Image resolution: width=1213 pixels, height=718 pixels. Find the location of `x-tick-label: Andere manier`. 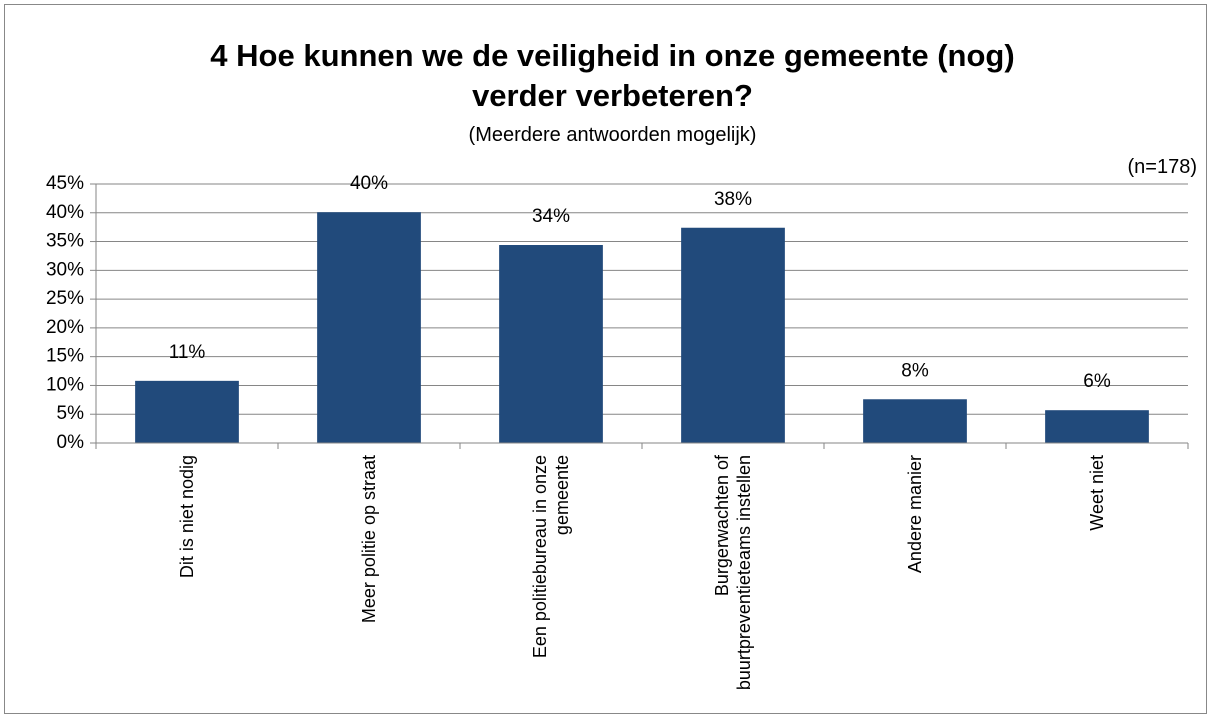

x-tick-label: Andere manier is located at coordinates (915, 514).